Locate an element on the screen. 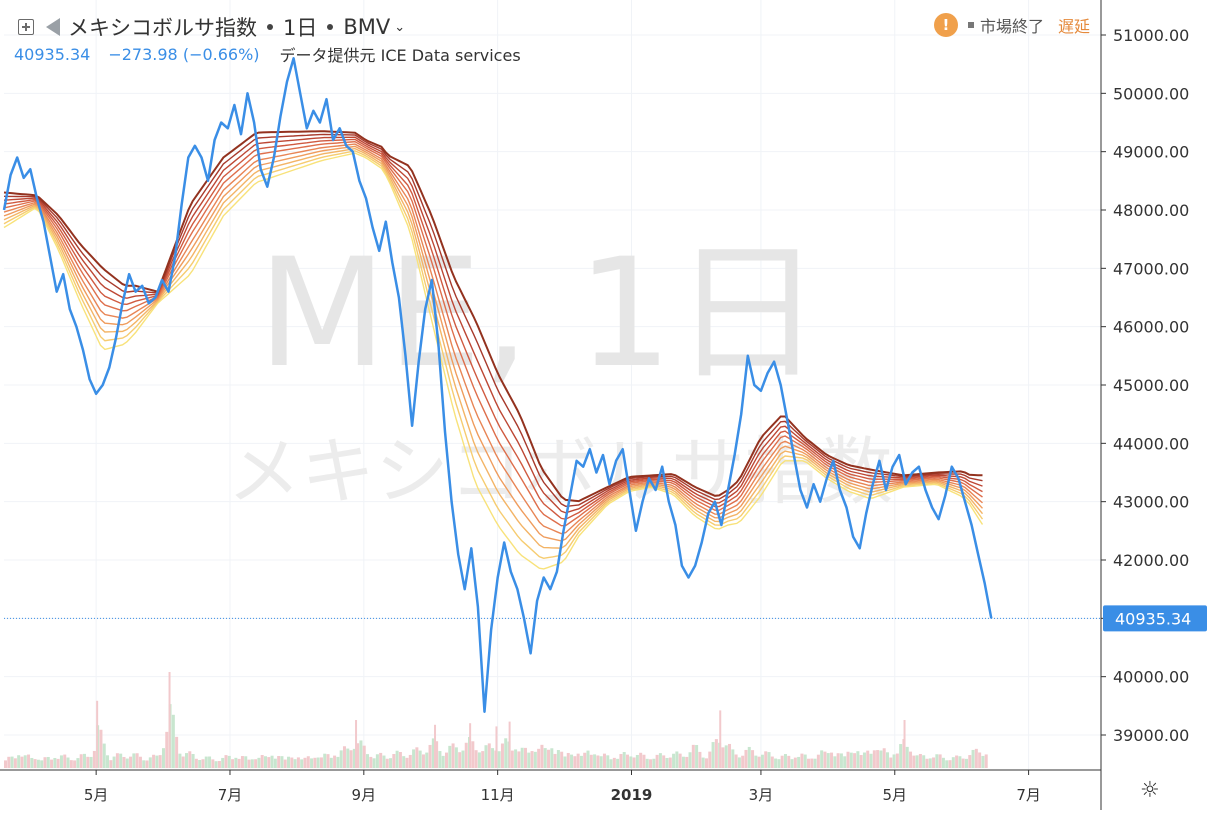 This screenshot has height=814, width=1212. y-tick-label: 50000.00 is located at coordinates (1151, 93).